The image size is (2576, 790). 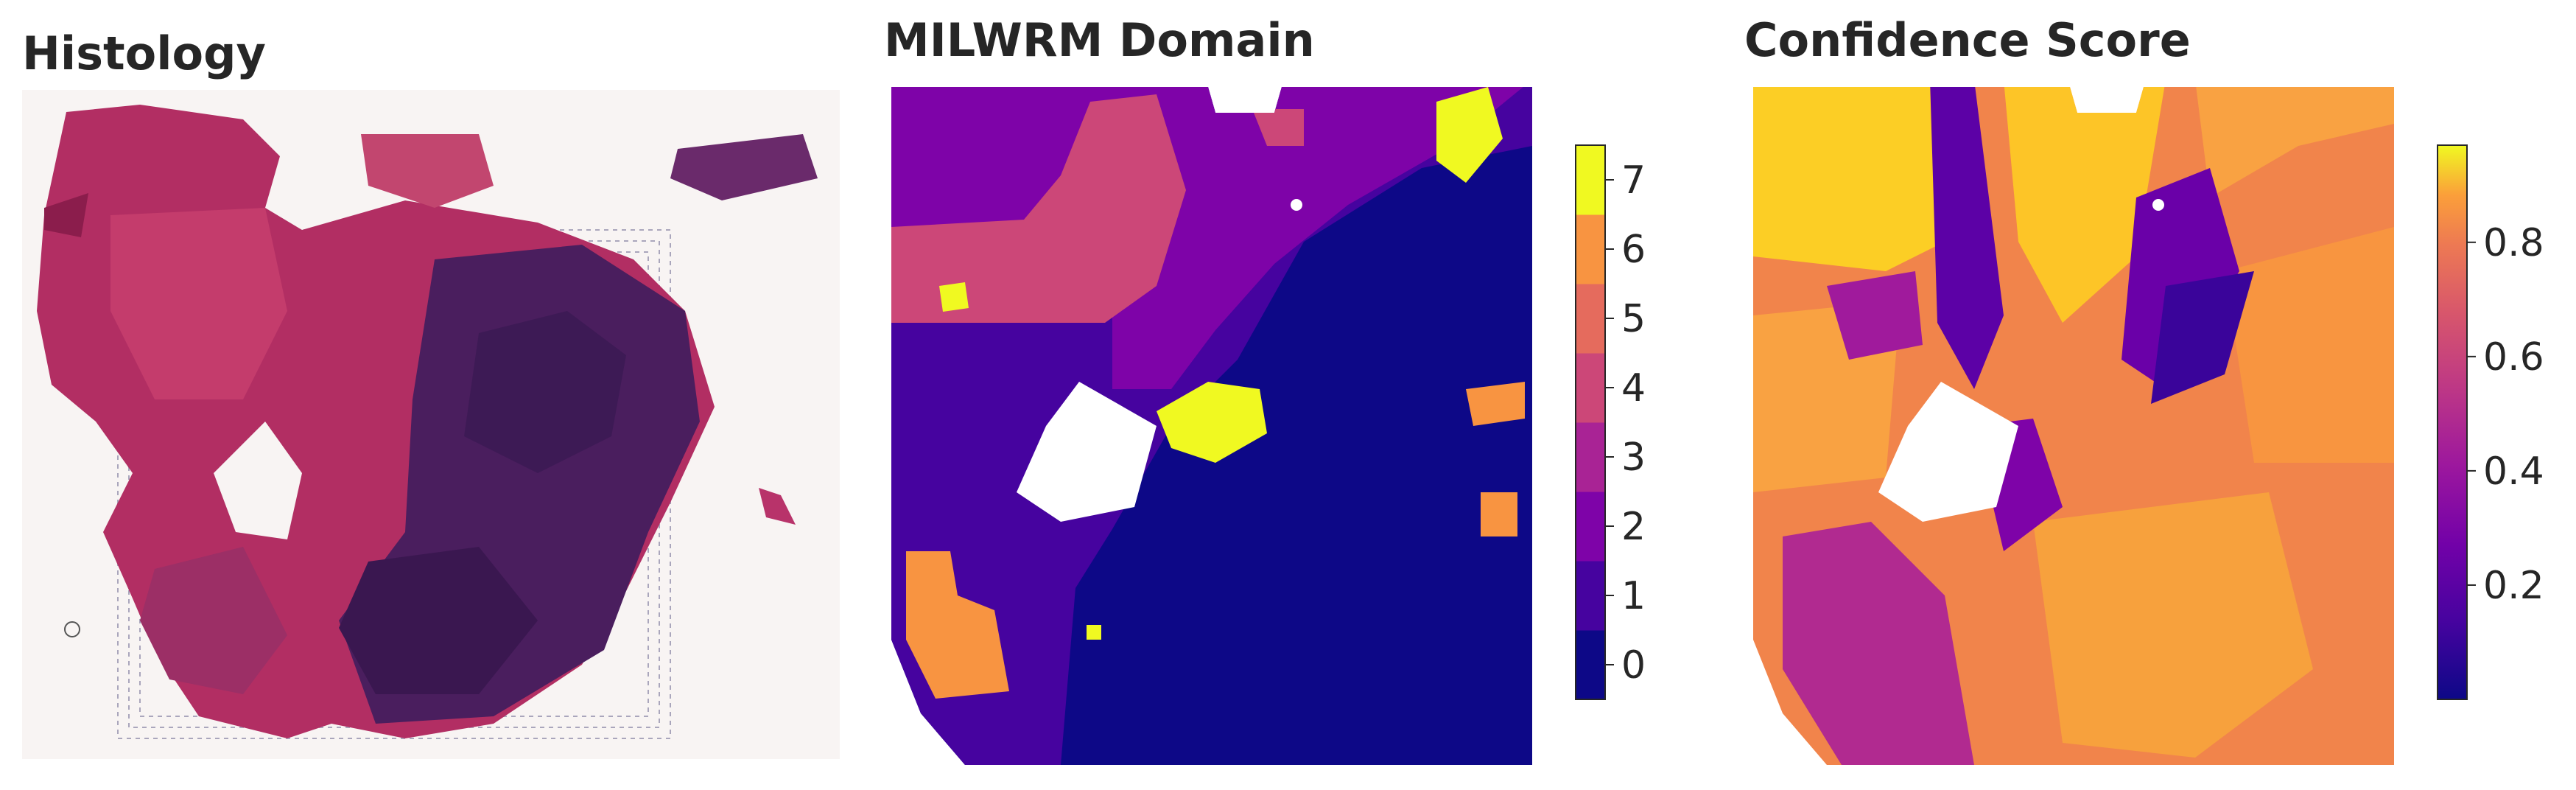 What do you see at coordinates (1967, 40) in the screenshot?
I see `confidence-score-title: Confidence Score` at bounding box center [1967, 40].